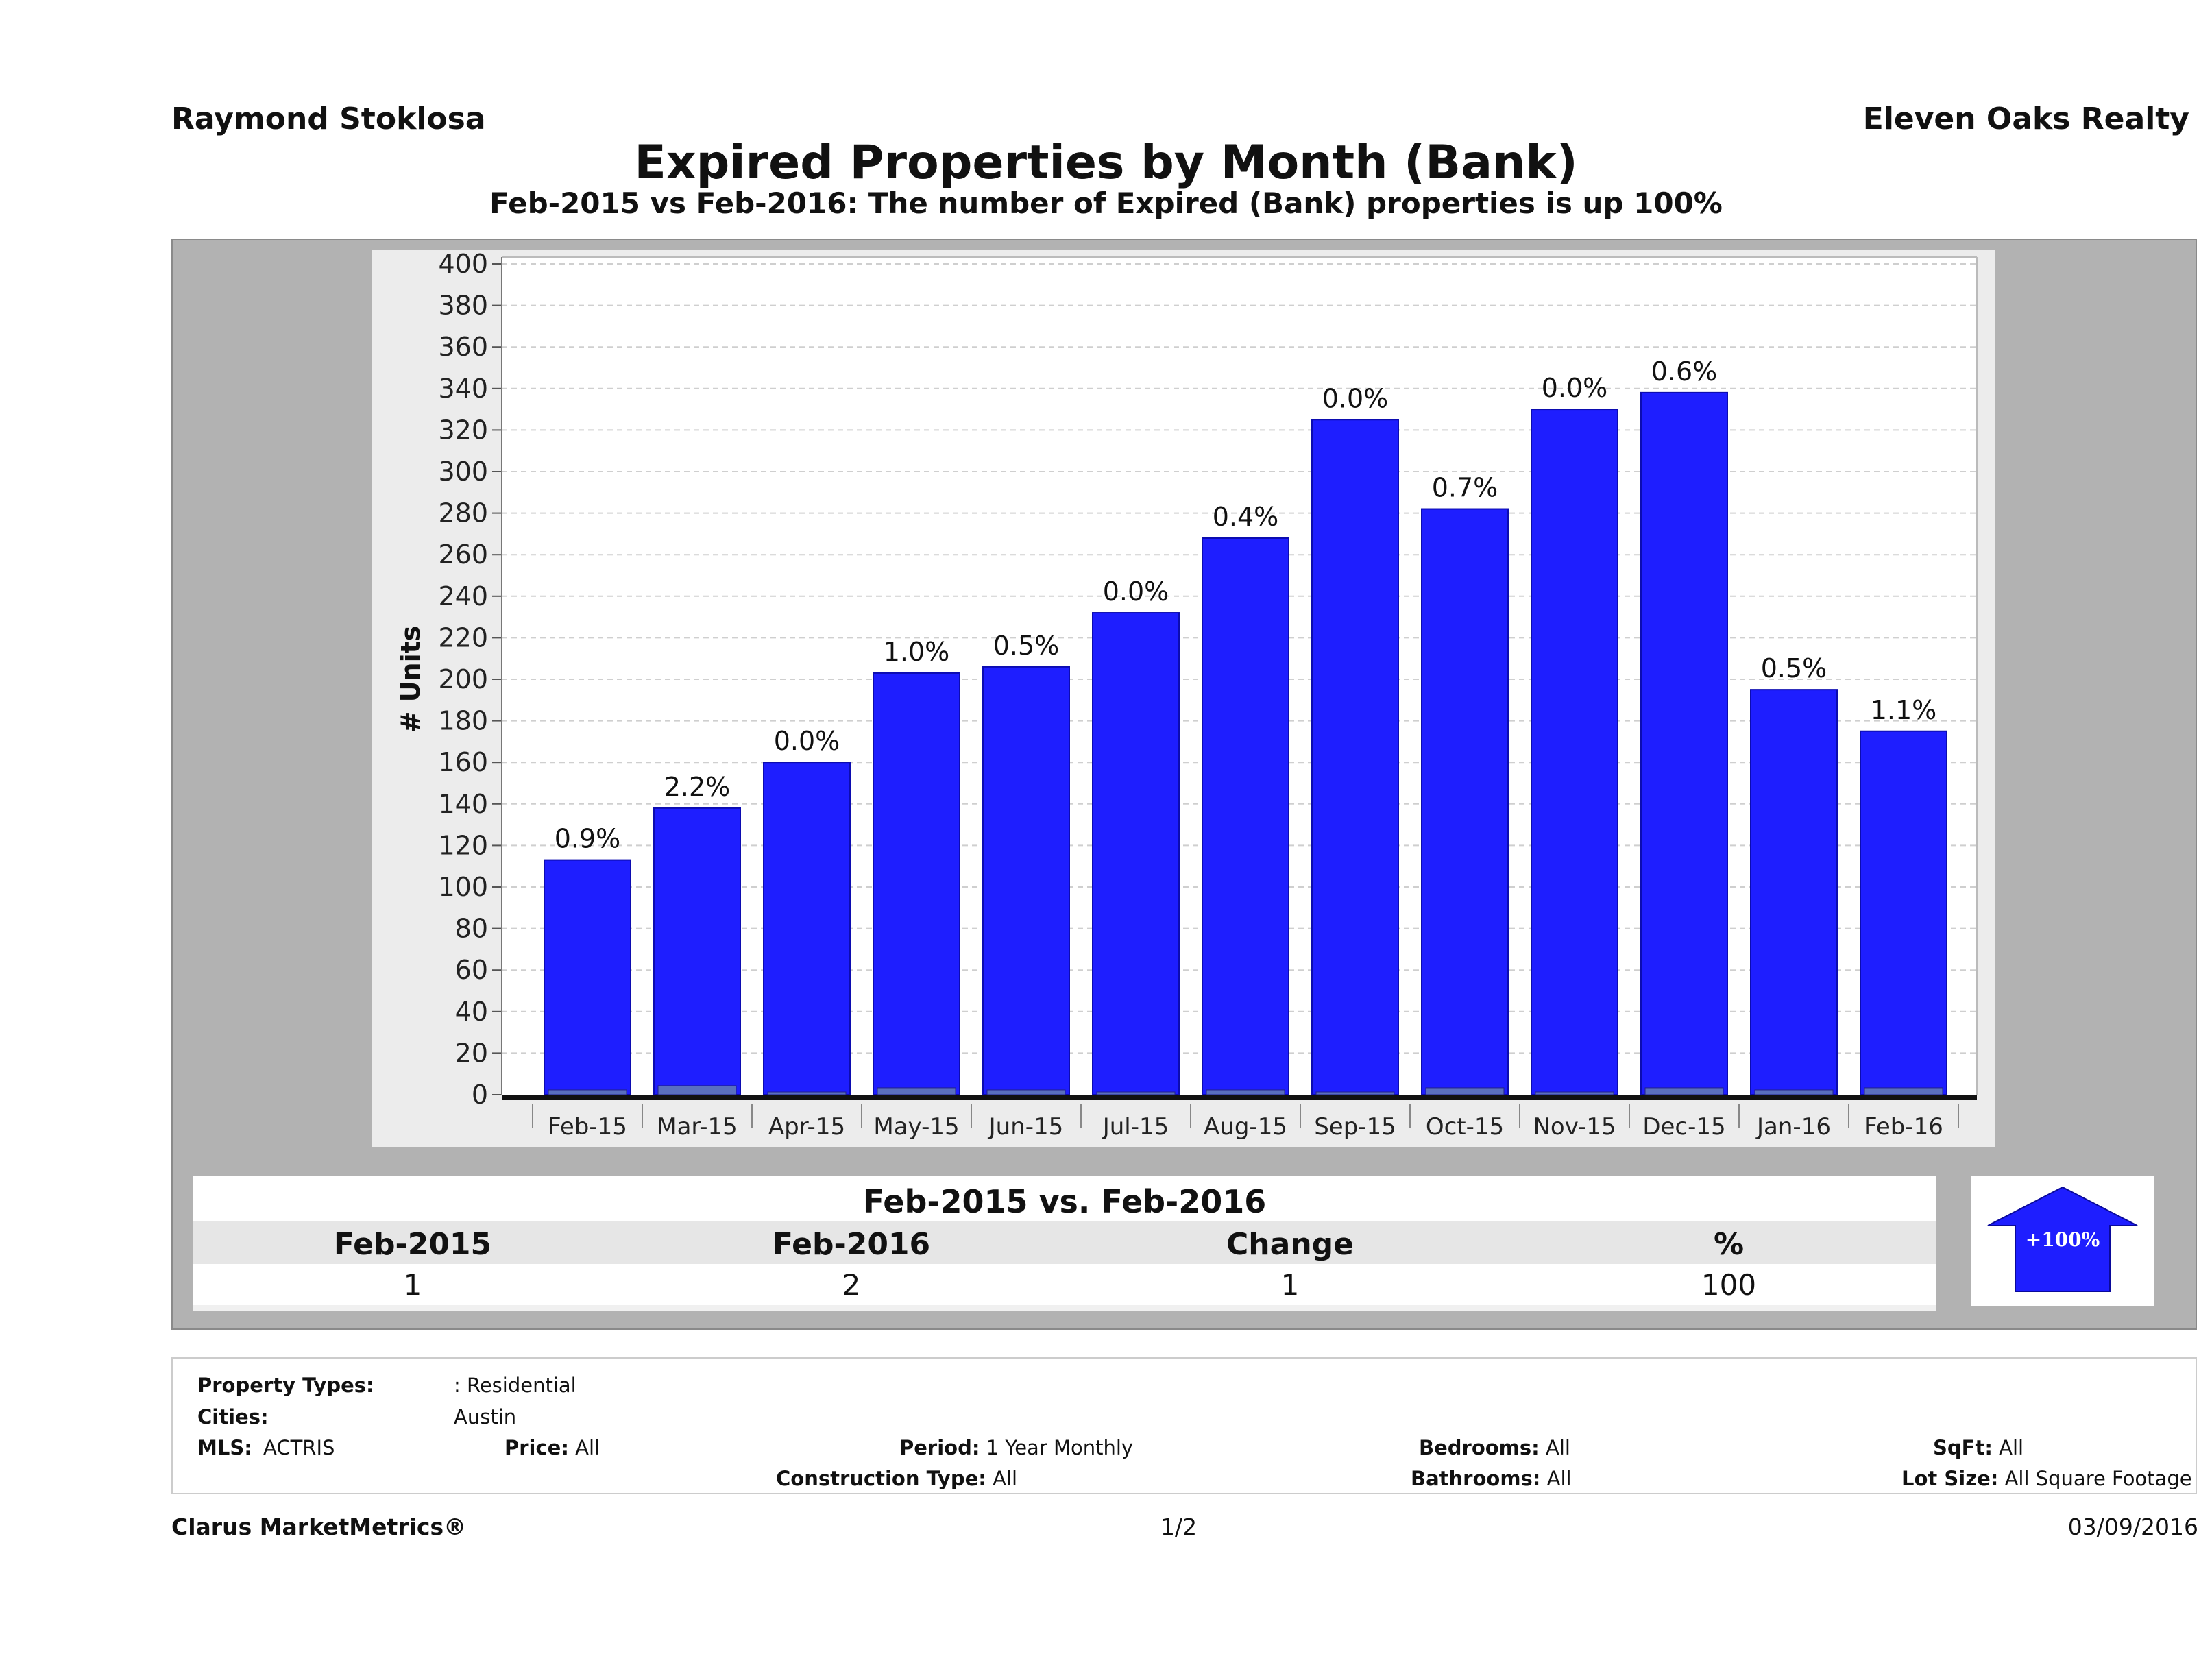 Image resolution: width=2212 pixels, height=1678 pixels. I want to click on y-tick-label: 320, so click(463, 430).